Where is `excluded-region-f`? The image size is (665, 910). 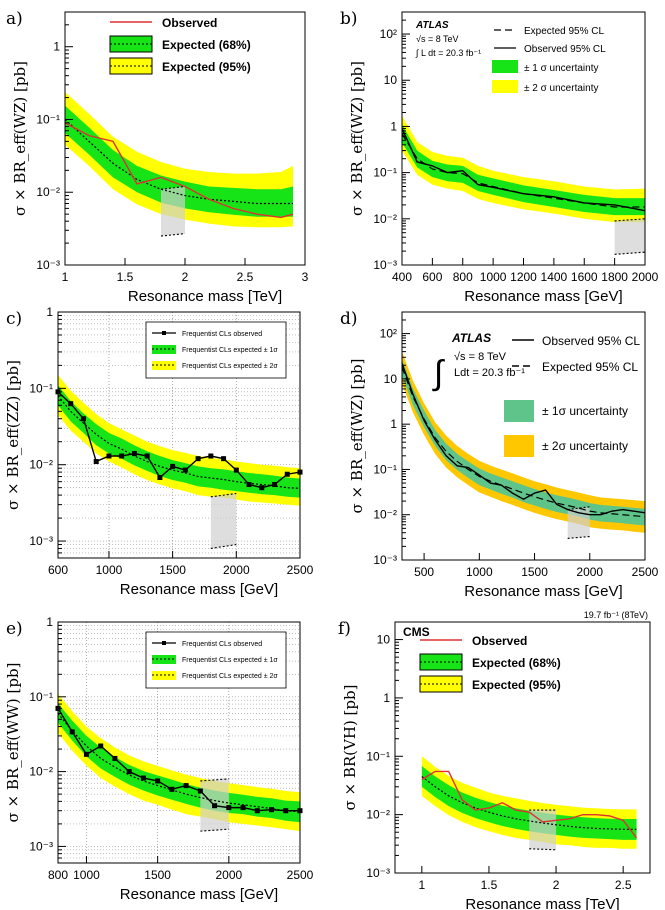 excluded-region-f is located at coordinates (543, 830).